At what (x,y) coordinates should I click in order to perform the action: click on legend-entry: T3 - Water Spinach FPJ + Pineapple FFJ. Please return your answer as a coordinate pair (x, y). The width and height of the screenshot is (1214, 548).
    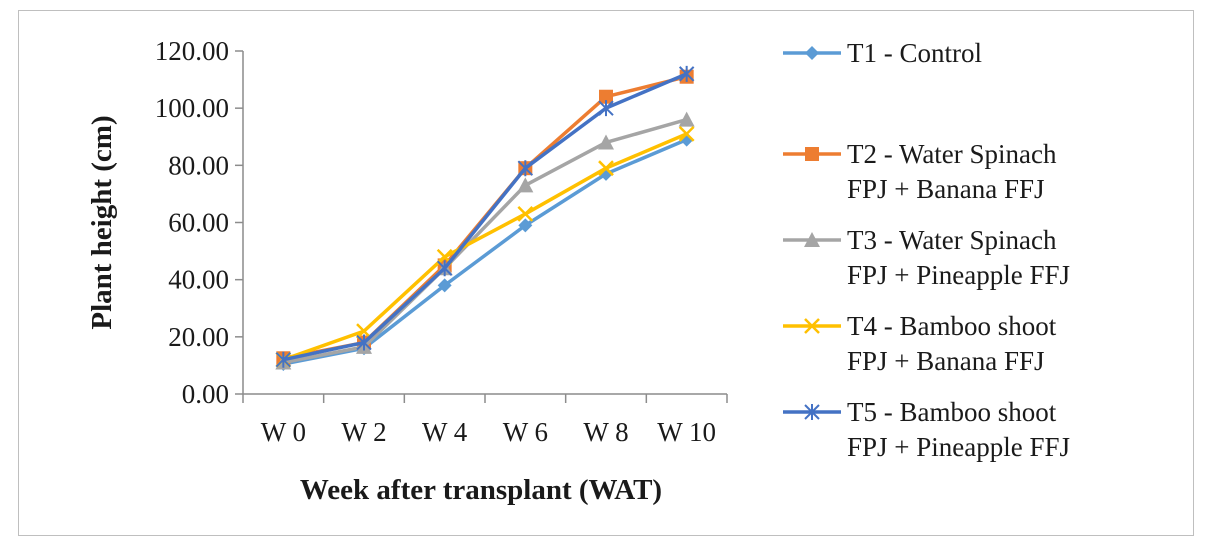
    Looking at the image, I should click on (926, 257).